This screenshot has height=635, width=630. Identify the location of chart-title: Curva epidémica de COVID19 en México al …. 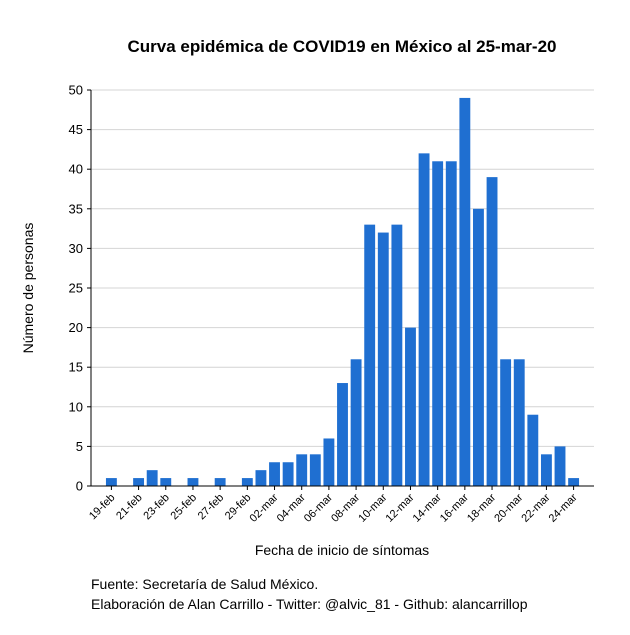
(342, 46).